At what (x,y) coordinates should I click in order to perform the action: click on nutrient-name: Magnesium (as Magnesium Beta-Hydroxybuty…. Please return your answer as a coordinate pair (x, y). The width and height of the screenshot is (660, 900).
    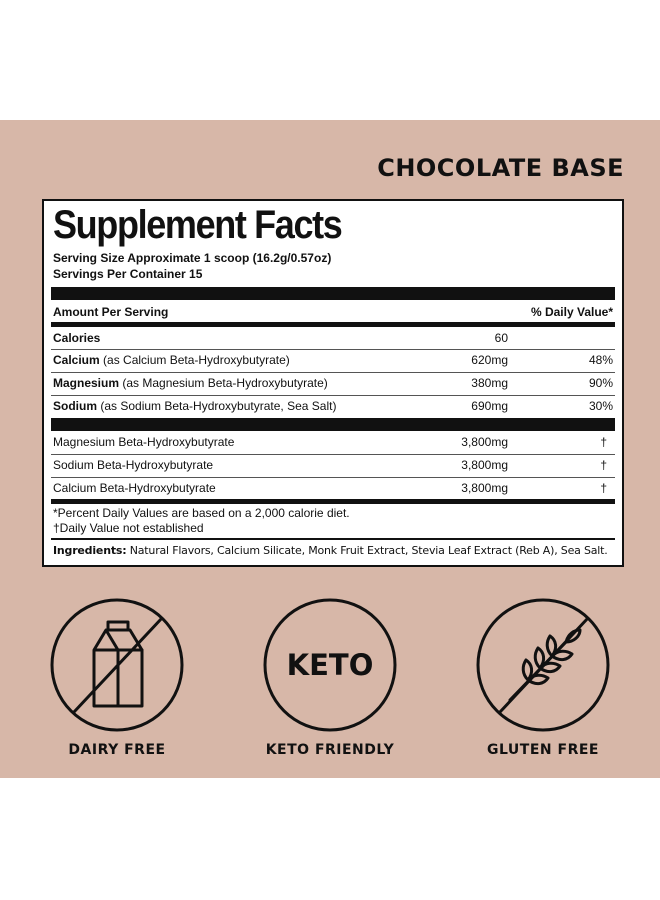
    Looking at the image, I should click on (190, 383).